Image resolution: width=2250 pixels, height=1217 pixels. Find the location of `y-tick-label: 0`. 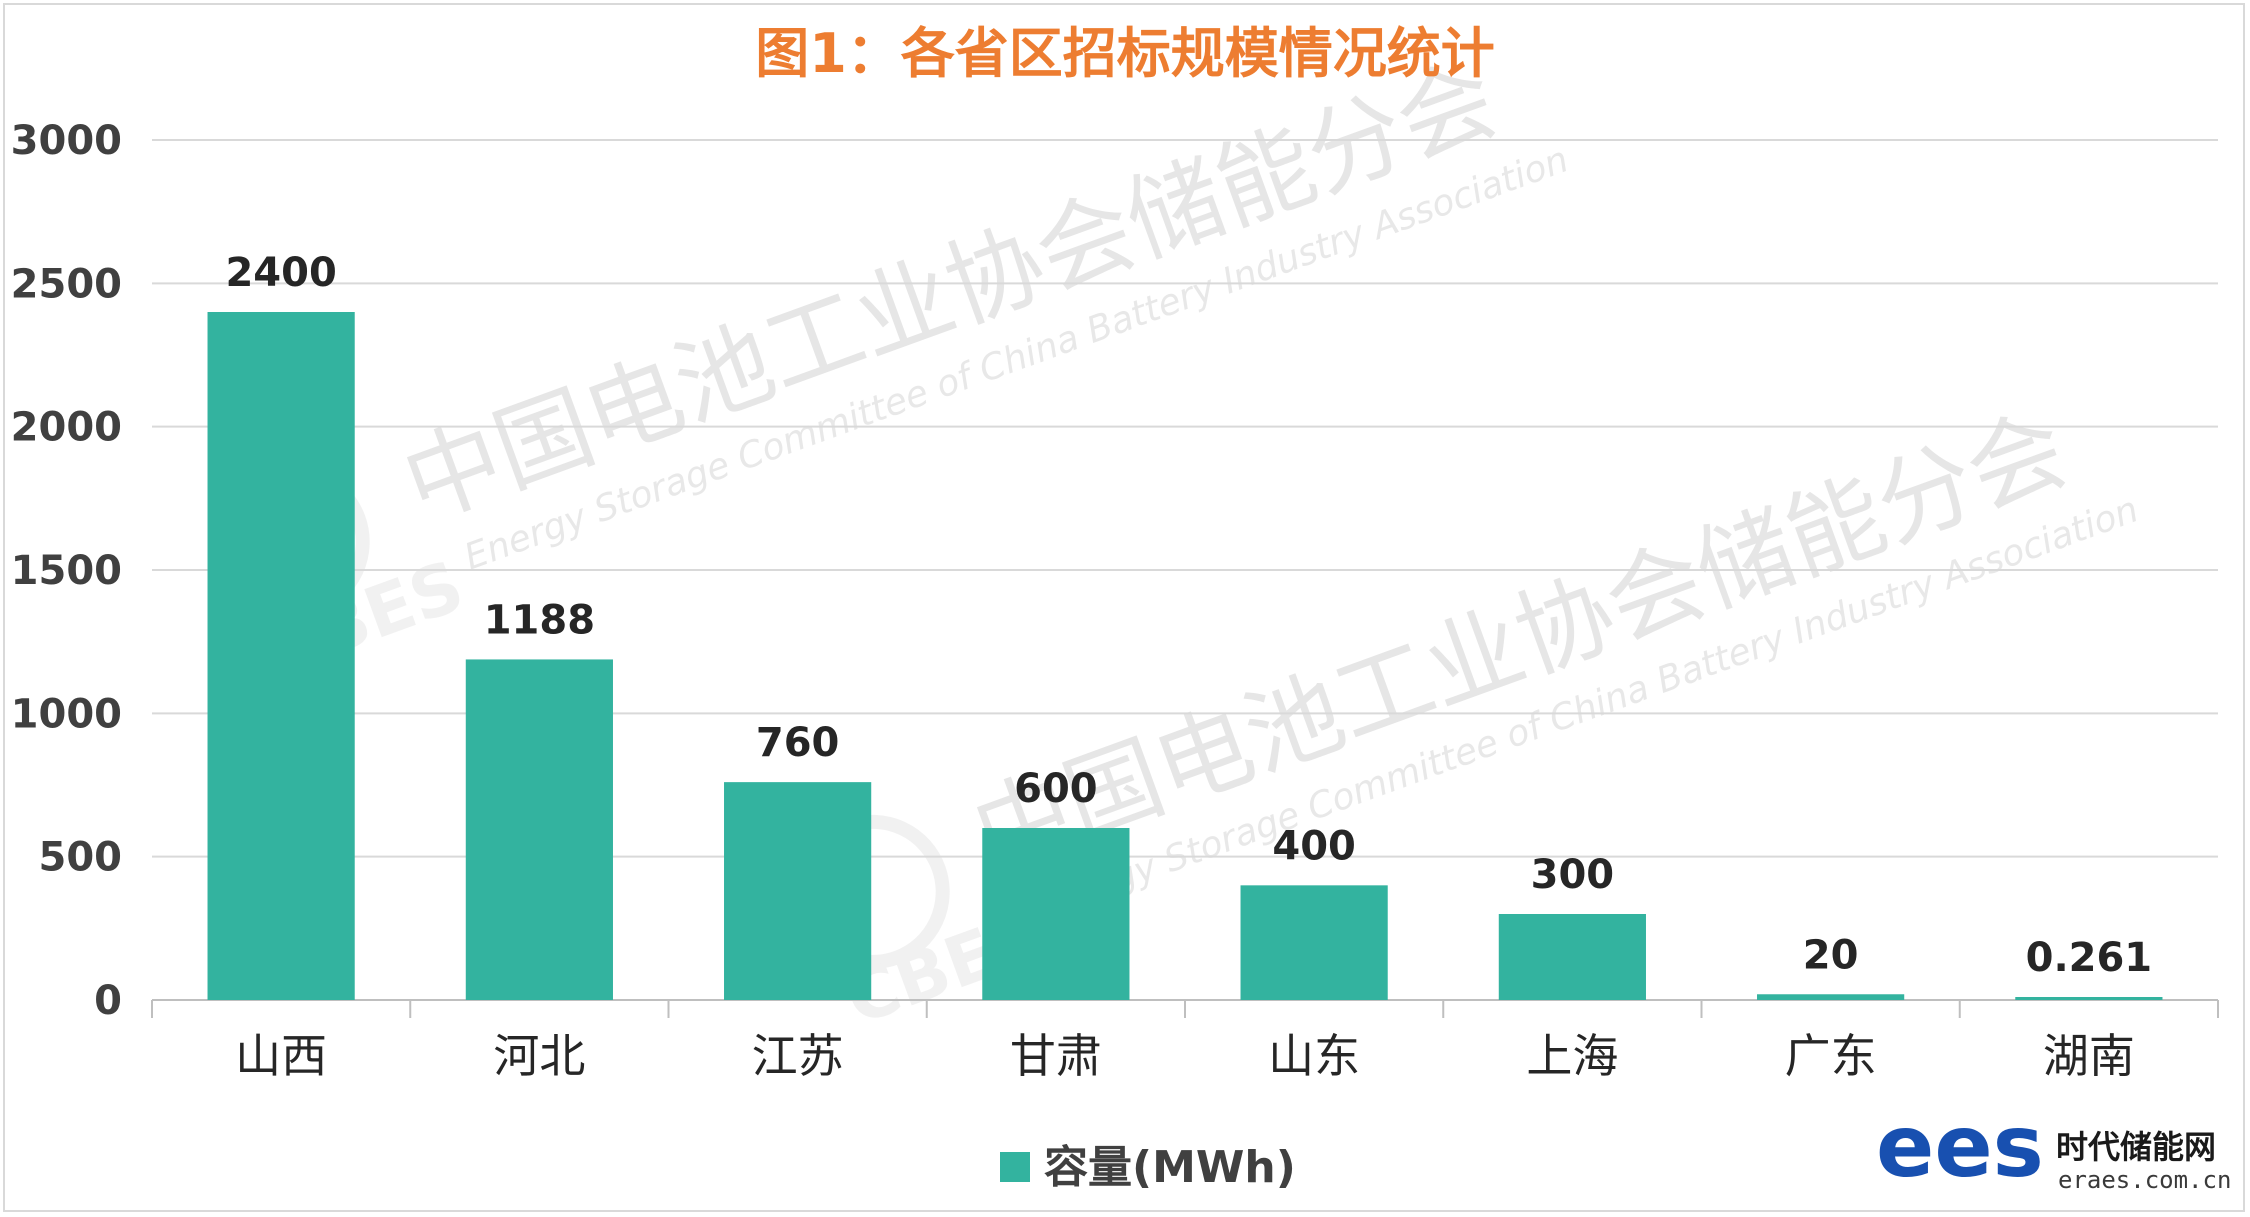

y-tick-label: 0 is located at coordinates (108, 1001).